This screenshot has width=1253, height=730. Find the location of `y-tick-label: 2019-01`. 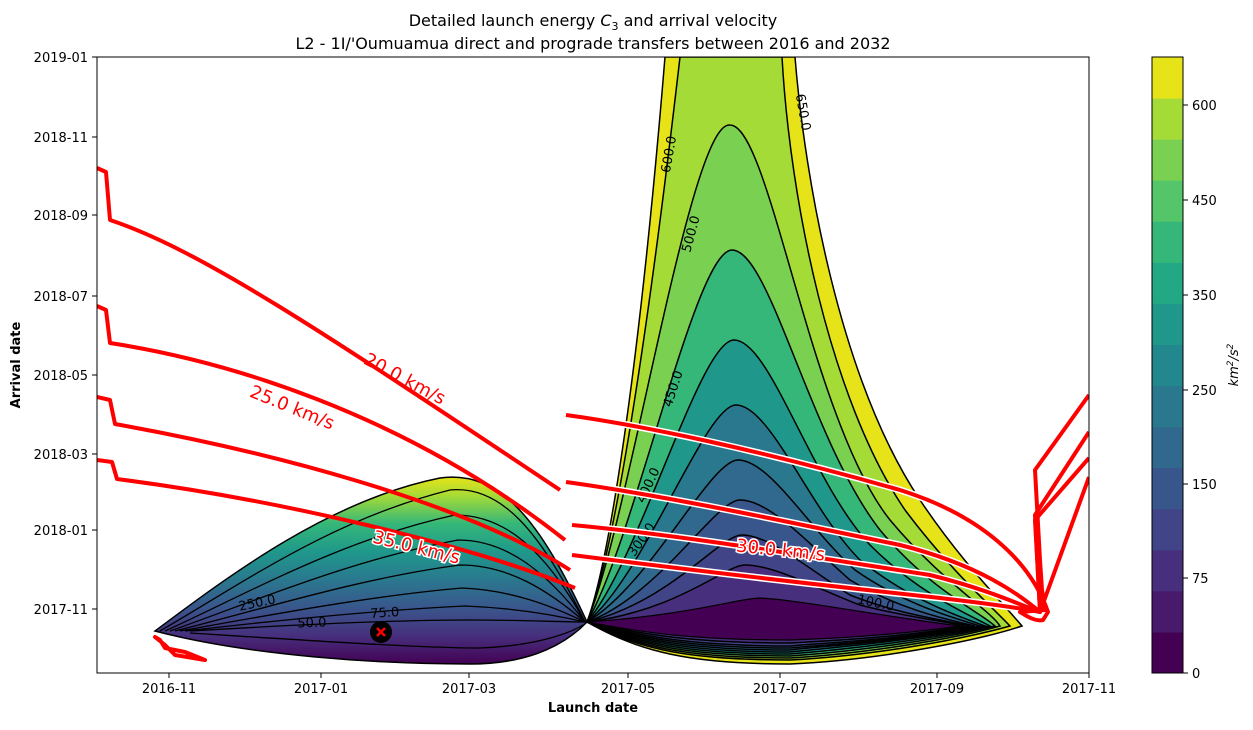

y-tick-label: 2019-01 is located at coordinates (61, 58).